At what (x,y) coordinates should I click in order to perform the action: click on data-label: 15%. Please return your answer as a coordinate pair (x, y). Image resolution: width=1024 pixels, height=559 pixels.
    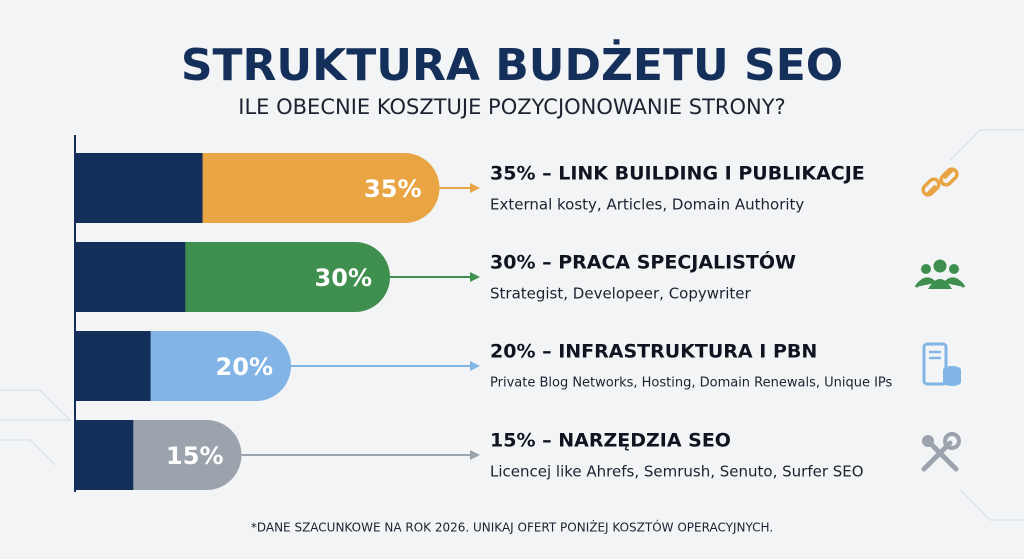
    Looking at the image, I should click on (194, 456).